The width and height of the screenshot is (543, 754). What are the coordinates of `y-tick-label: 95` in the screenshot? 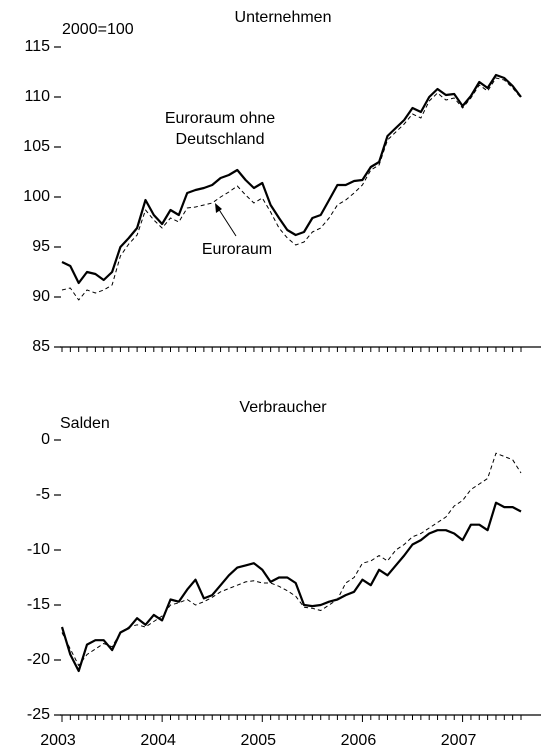 It's located at (41, 246).